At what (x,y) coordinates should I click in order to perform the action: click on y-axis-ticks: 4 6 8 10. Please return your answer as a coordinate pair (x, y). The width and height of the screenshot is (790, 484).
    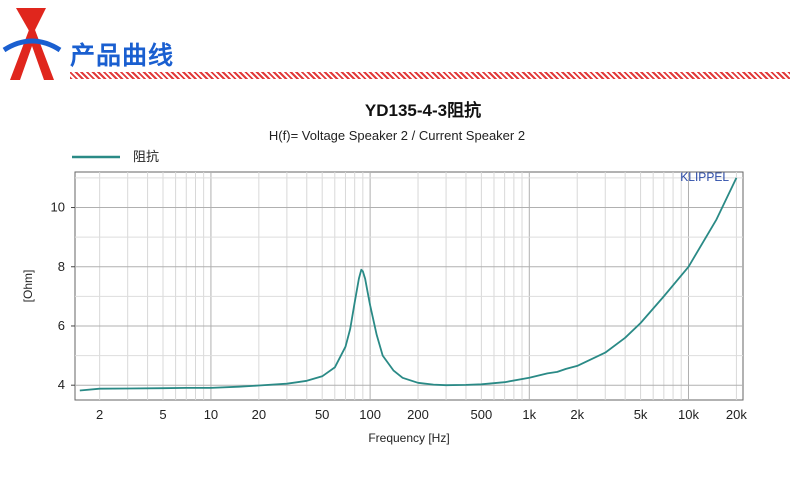
    Looking at the image, I should click on (63, 296).